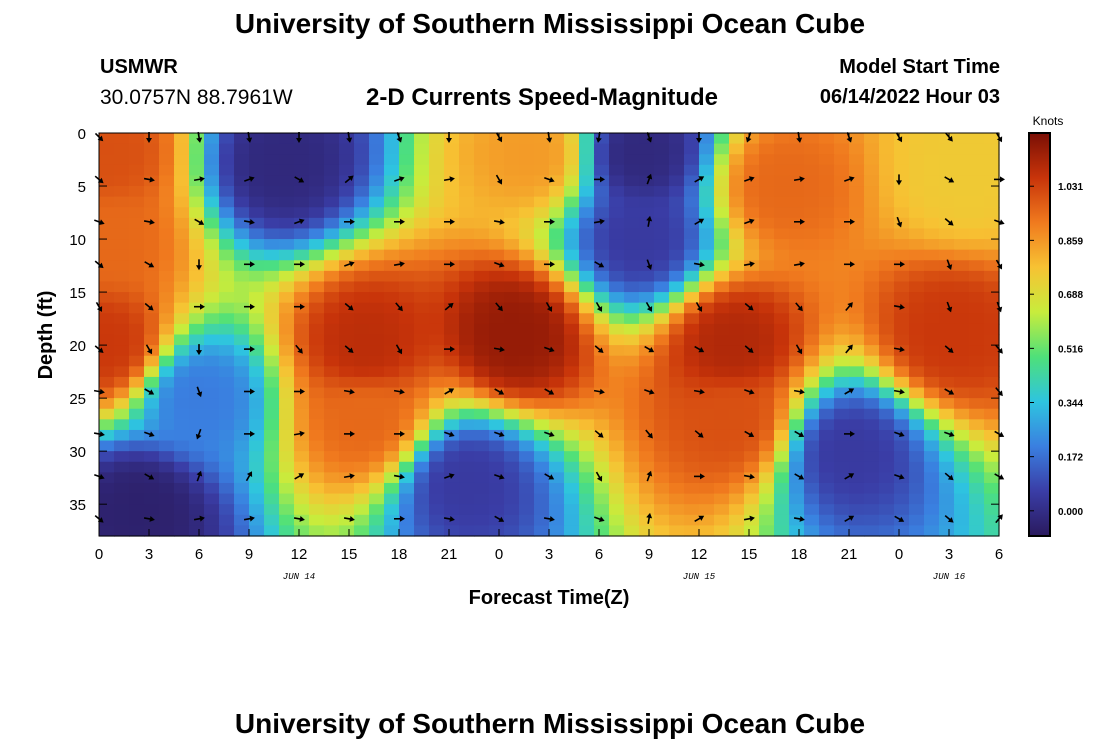  I want to click on date-label: JUN 16, so click(949, 577).